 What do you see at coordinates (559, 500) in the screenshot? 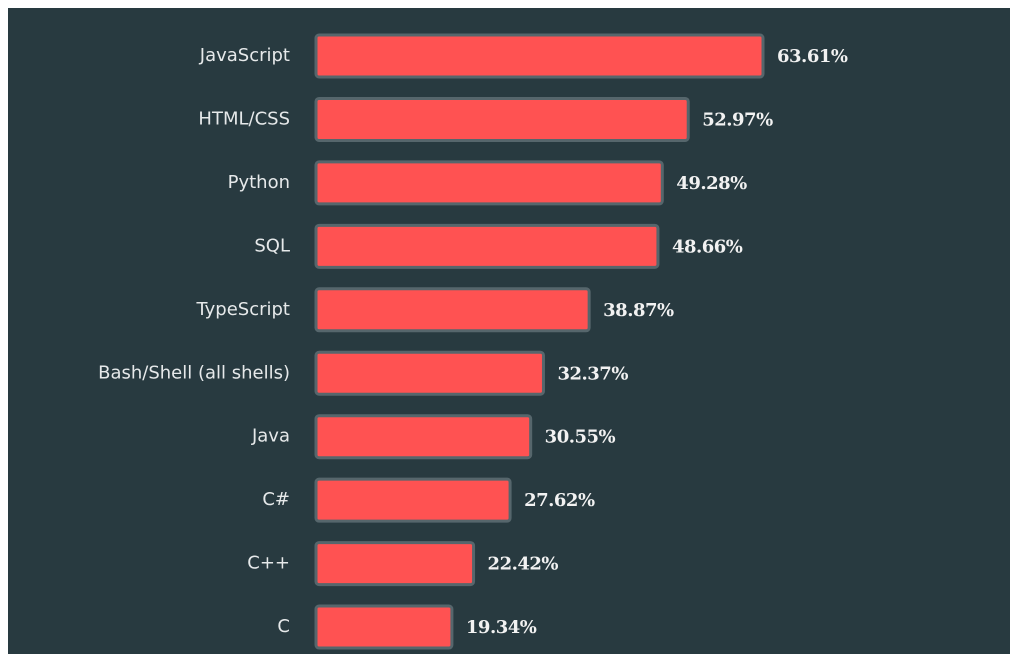
I see `value-label: 27.62%` at bounding box center [559, 500].